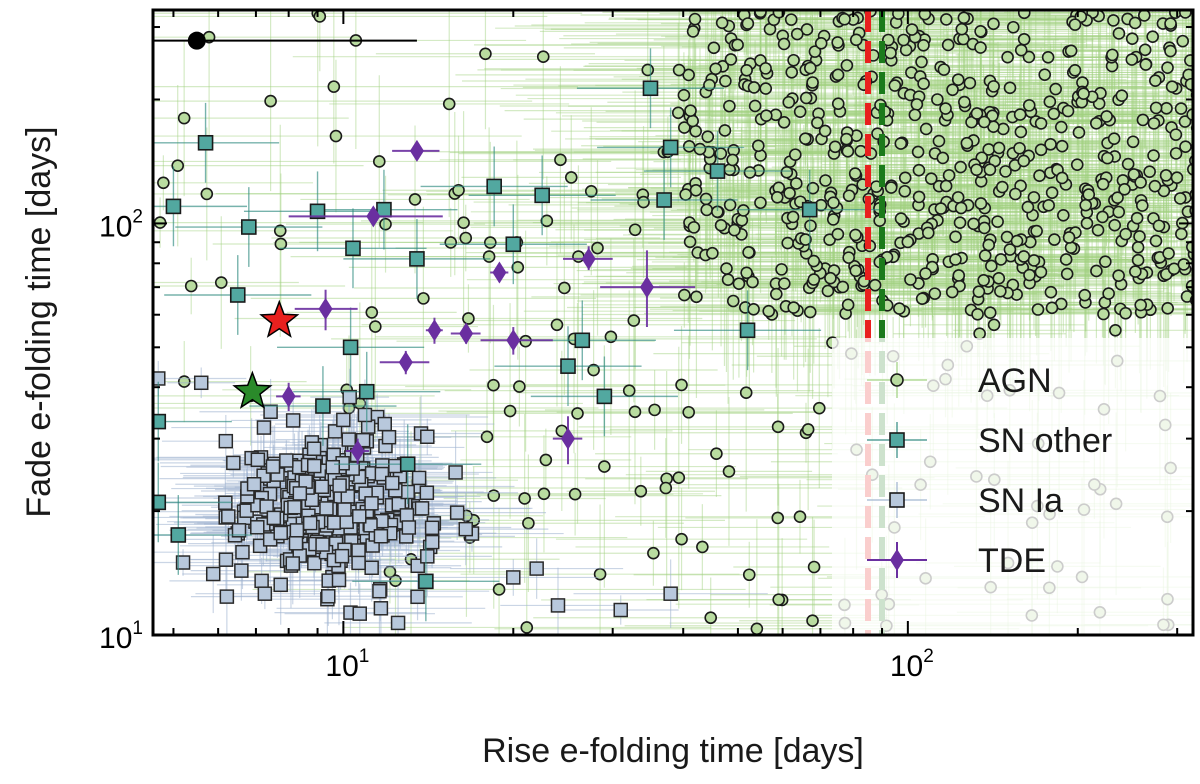 This screenshot has width=1200, height=784. I want to click on legend-entry: TDE, so click(956, 561).